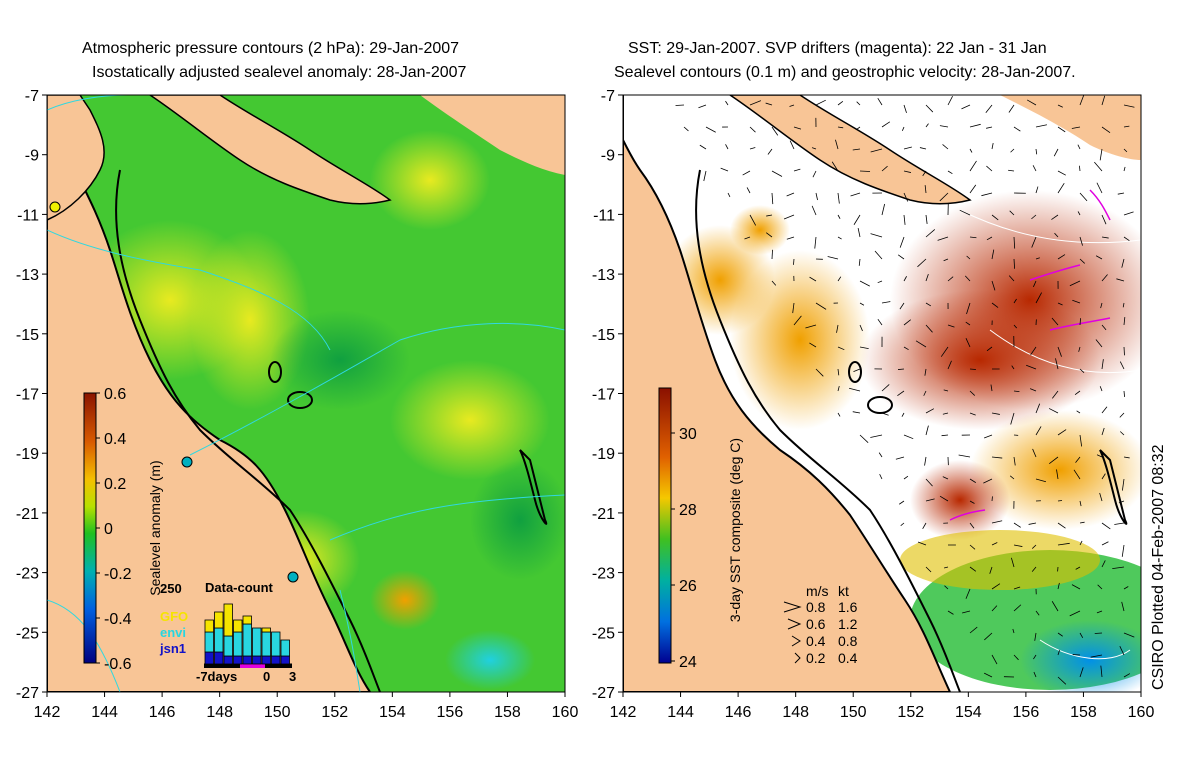 This screenshot has width=1200, height=780. I want to click on velocity-legend-header-ms: m/s, so click(817, 591).